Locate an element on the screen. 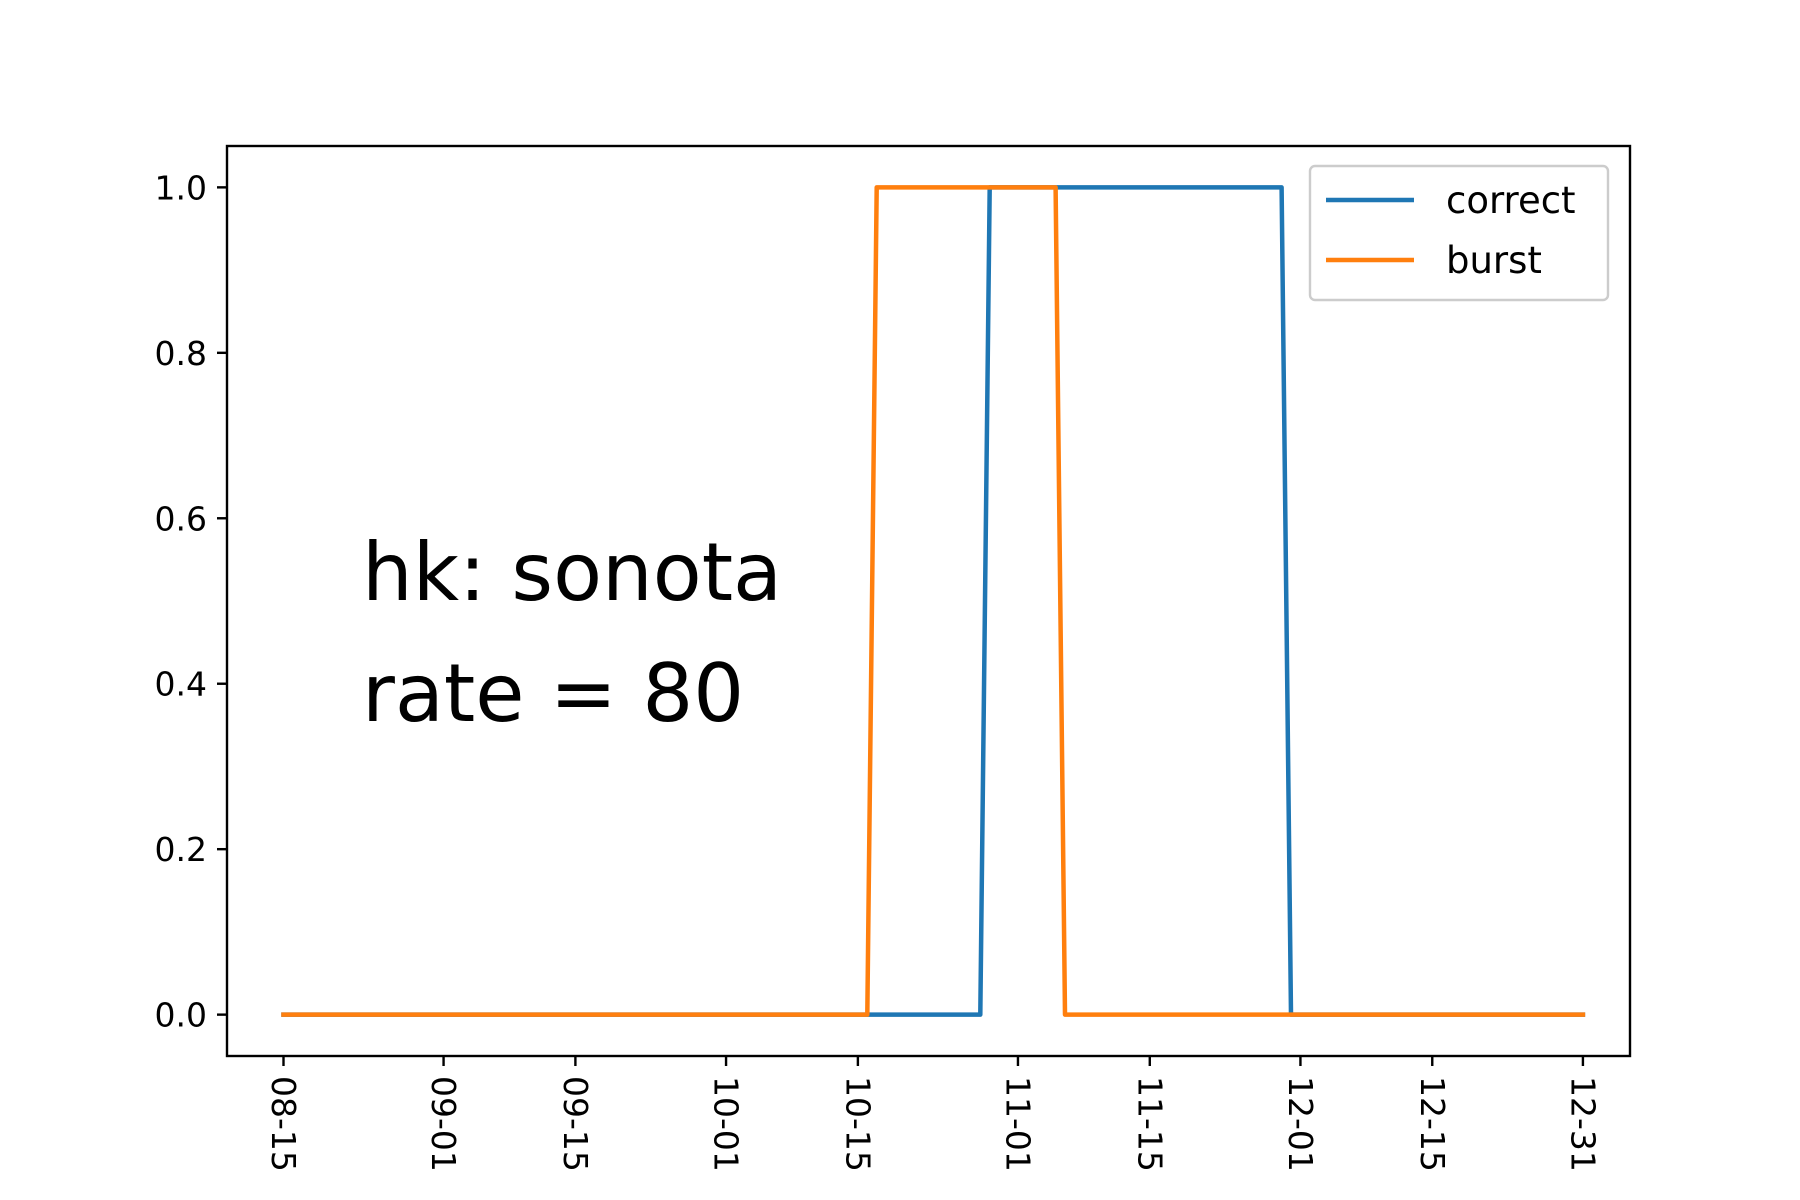  y-tick-label: 0.2 is located at coordinates (181, 849).